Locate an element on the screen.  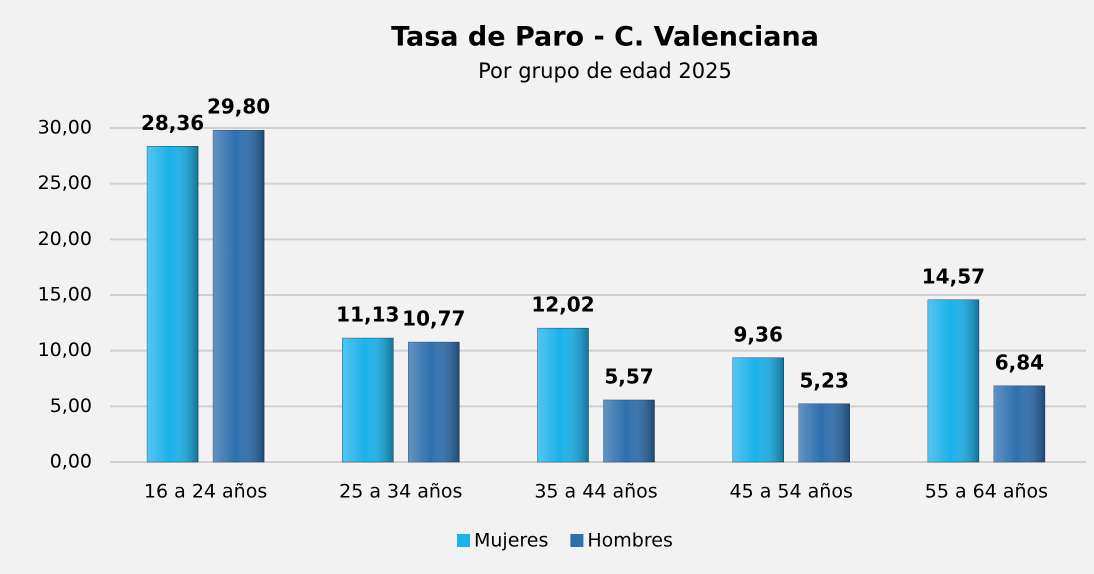
chart-subtitle: Por grupo de edad 2025 is located at coordinates (605, 71).